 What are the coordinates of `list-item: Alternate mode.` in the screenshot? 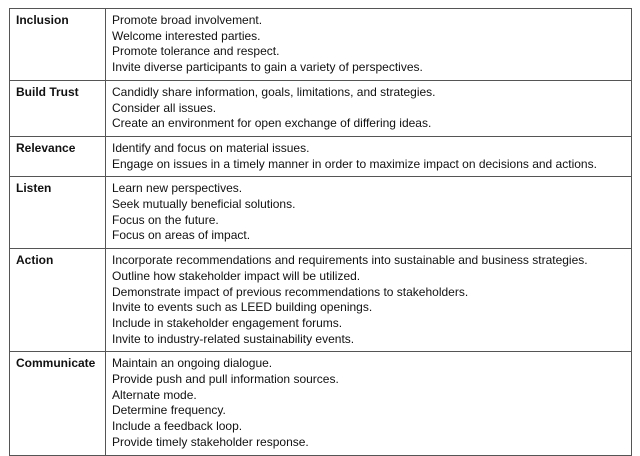 It's located at (154, 394).